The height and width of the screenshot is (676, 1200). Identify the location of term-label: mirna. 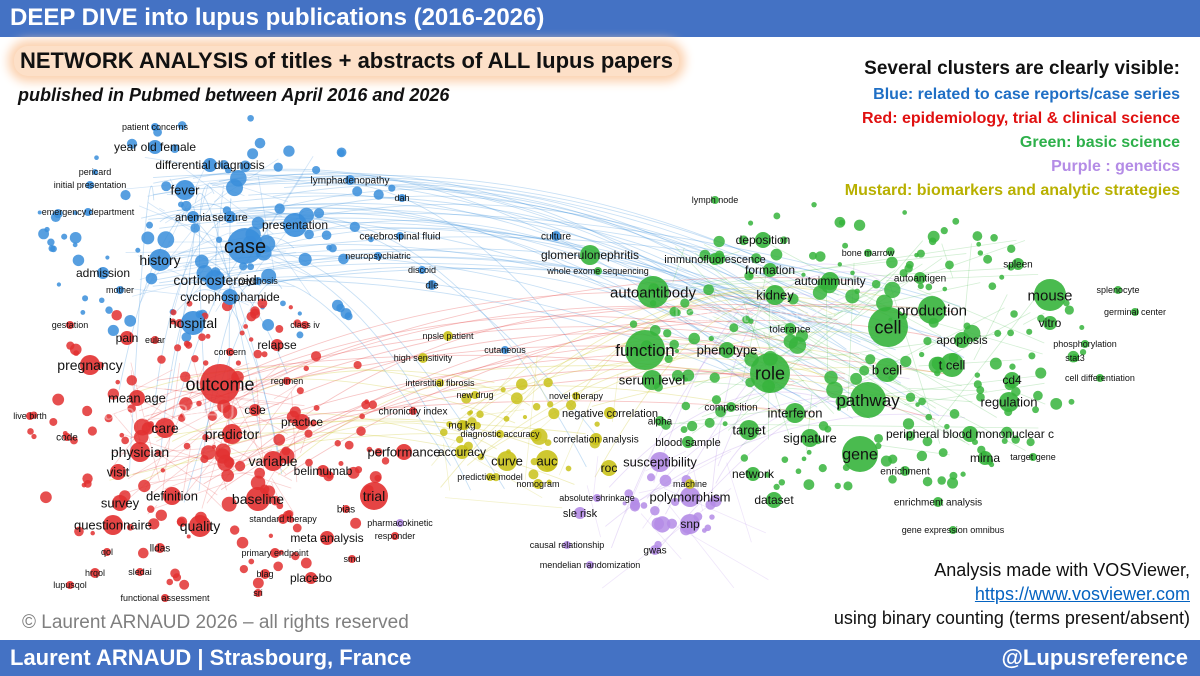
(985, 458).